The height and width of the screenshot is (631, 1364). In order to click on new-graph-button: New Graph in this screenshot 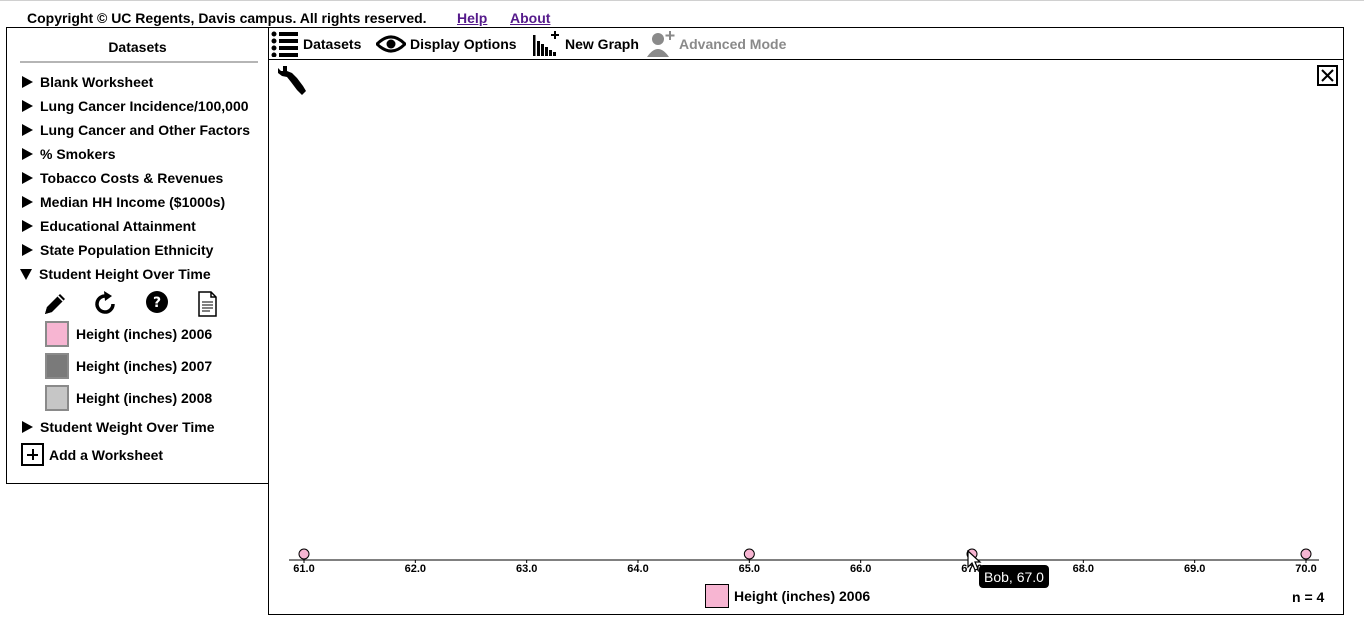, I will do `click(586, 43)`.